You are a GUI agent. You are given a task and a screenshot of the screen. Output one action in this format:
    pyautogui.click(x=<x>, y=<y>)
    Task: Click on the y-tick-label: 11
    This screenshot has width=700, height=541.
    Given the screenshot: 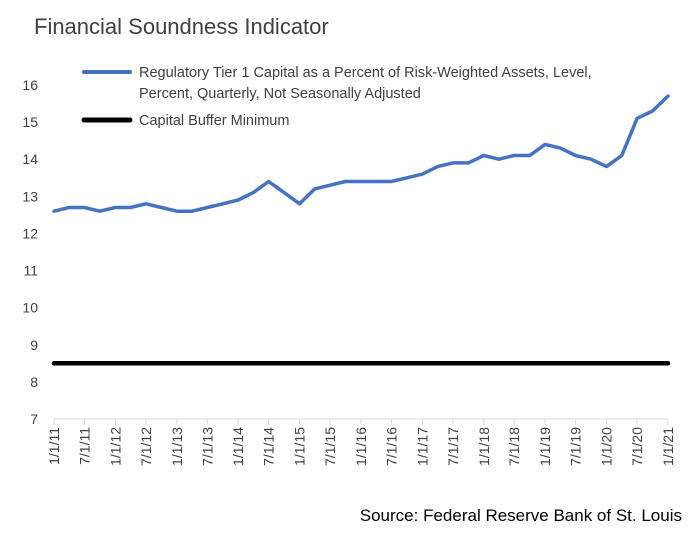 What is the action you would take?
    pyautogui.click(x=30, y=271)
    